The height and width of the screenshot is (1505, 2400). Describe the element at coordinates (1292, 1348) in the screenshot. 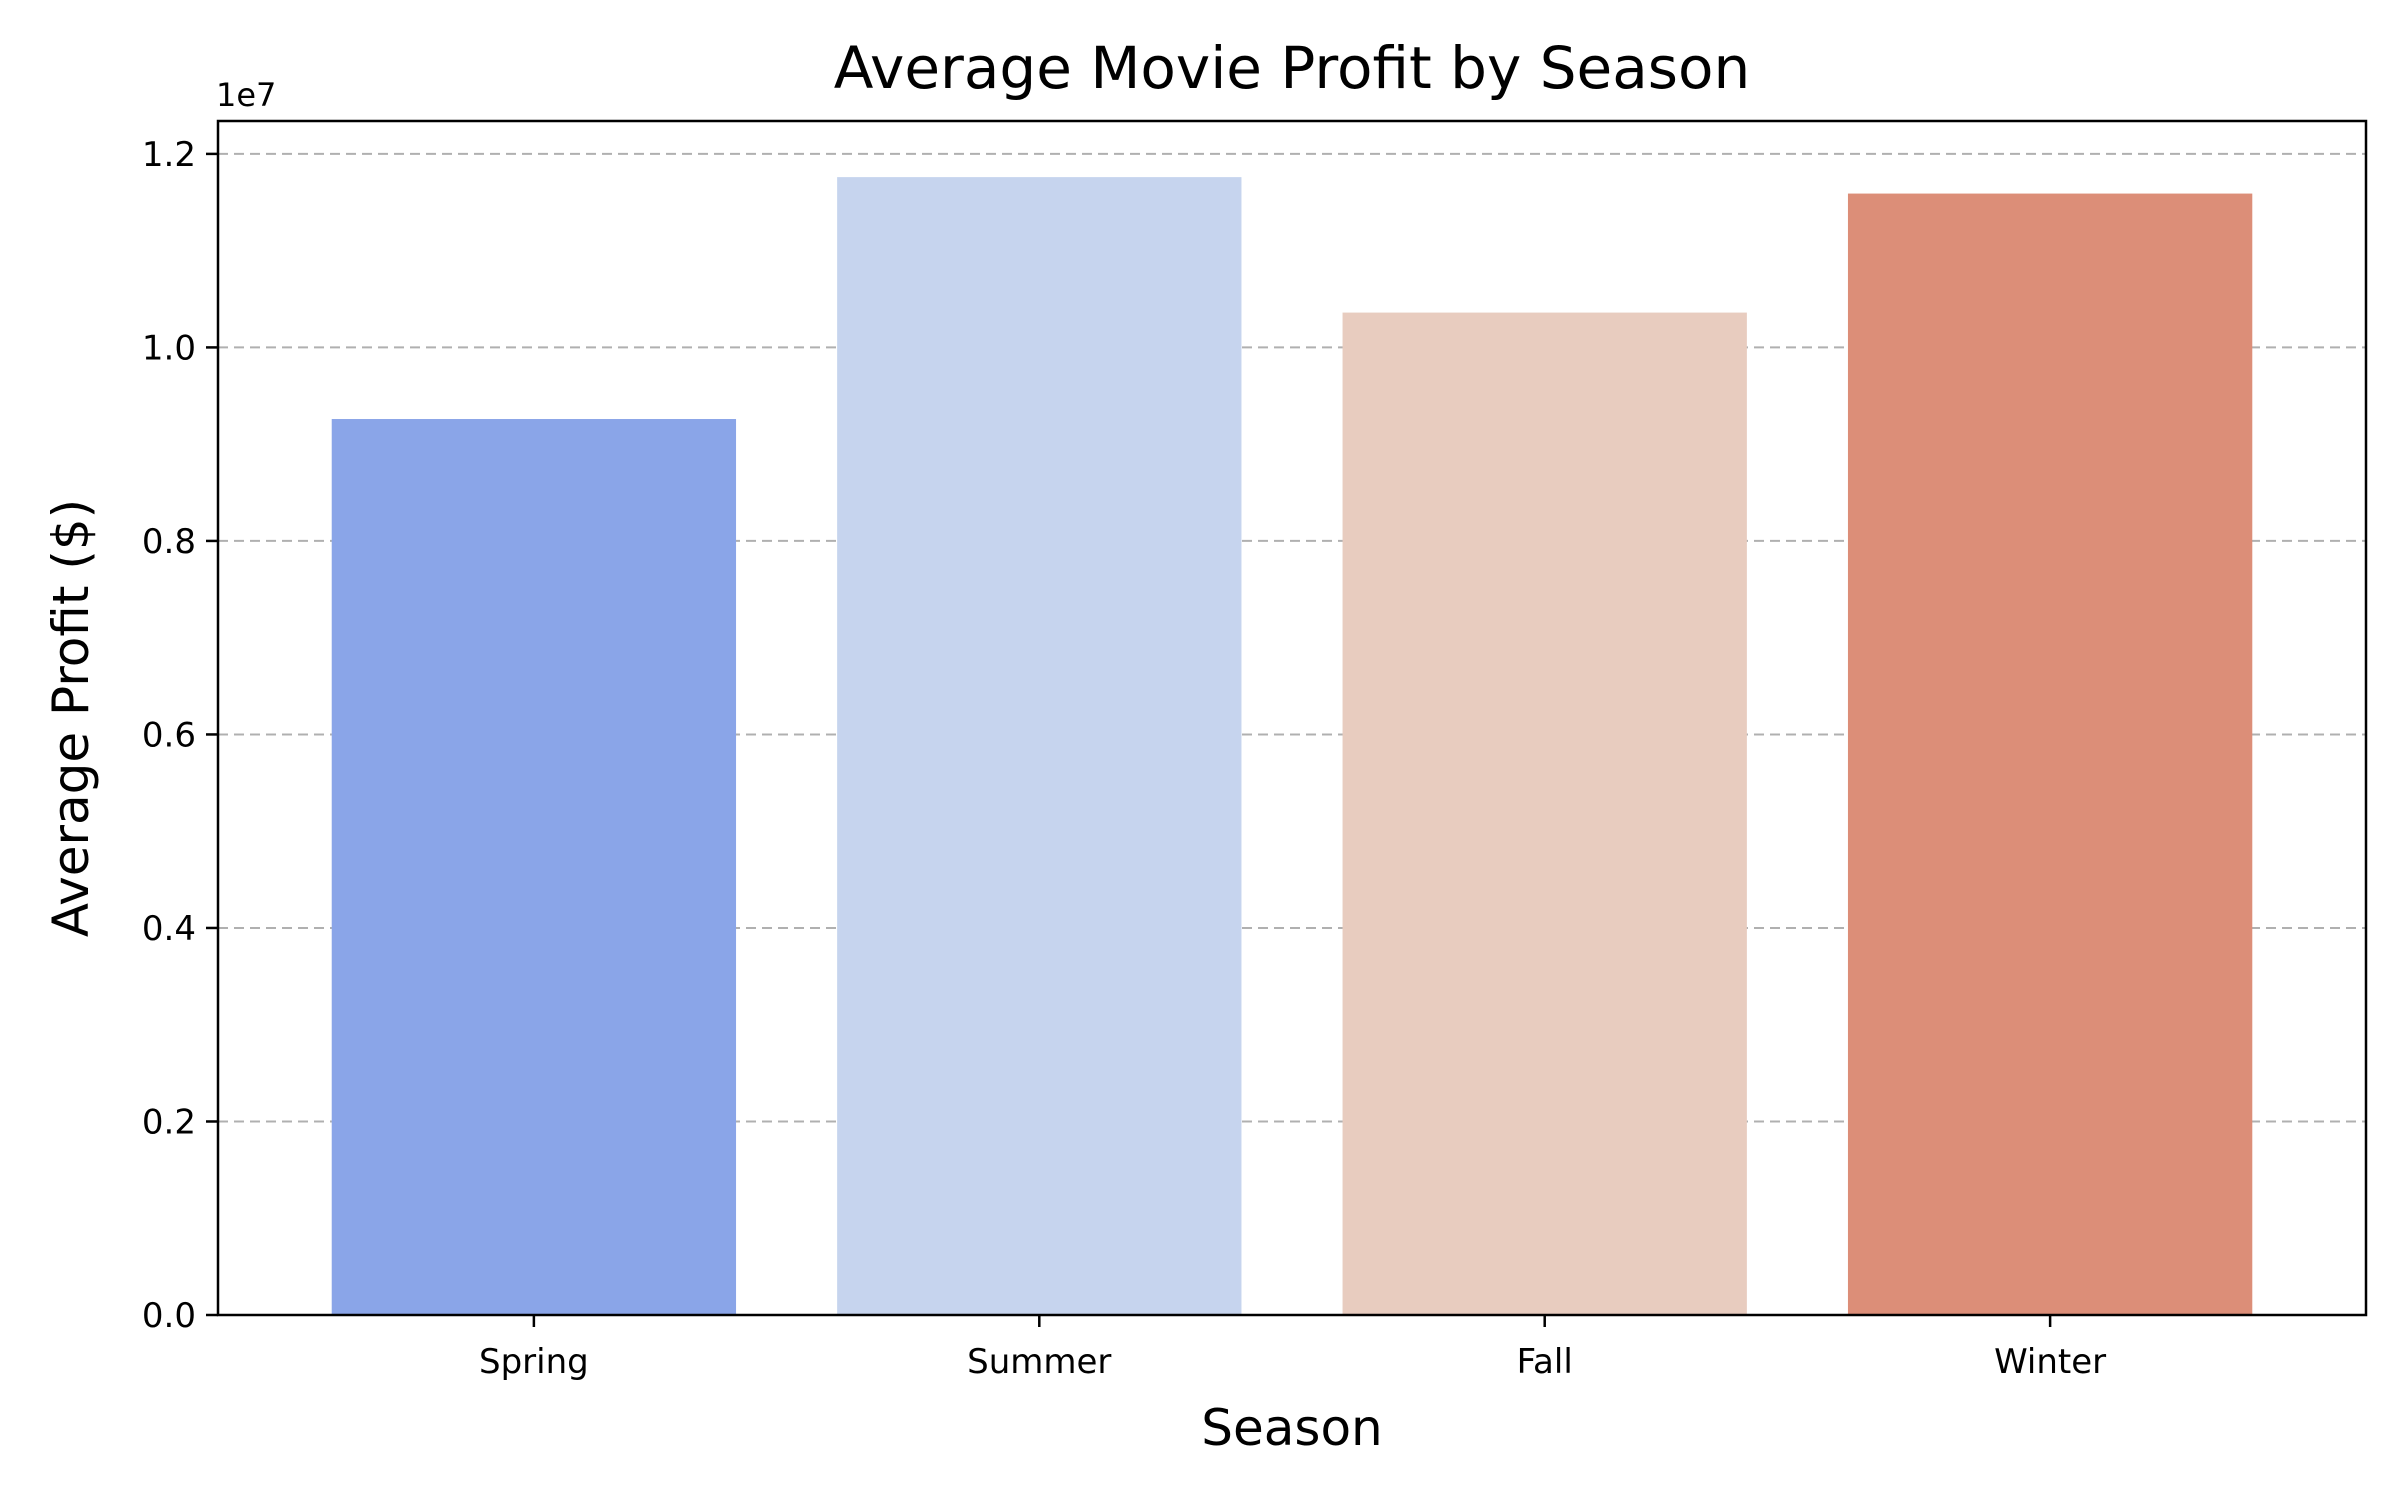

I see `x-axis-ticks: Spring Summer Fall Winter` at that location.